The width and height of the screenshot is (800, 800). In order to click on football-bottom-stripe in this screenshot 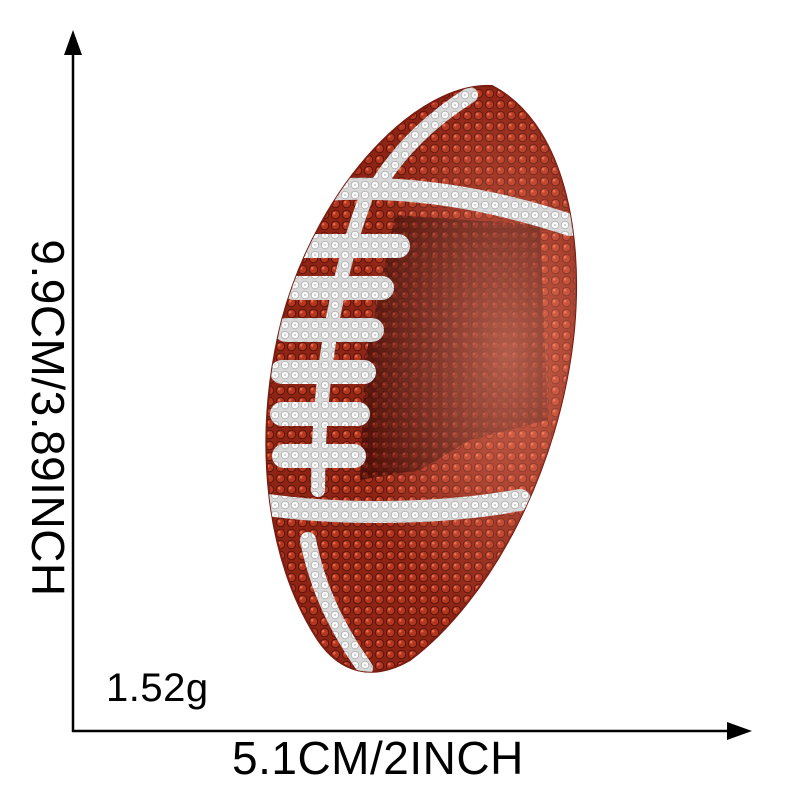, I will do `click(336, 602)`.